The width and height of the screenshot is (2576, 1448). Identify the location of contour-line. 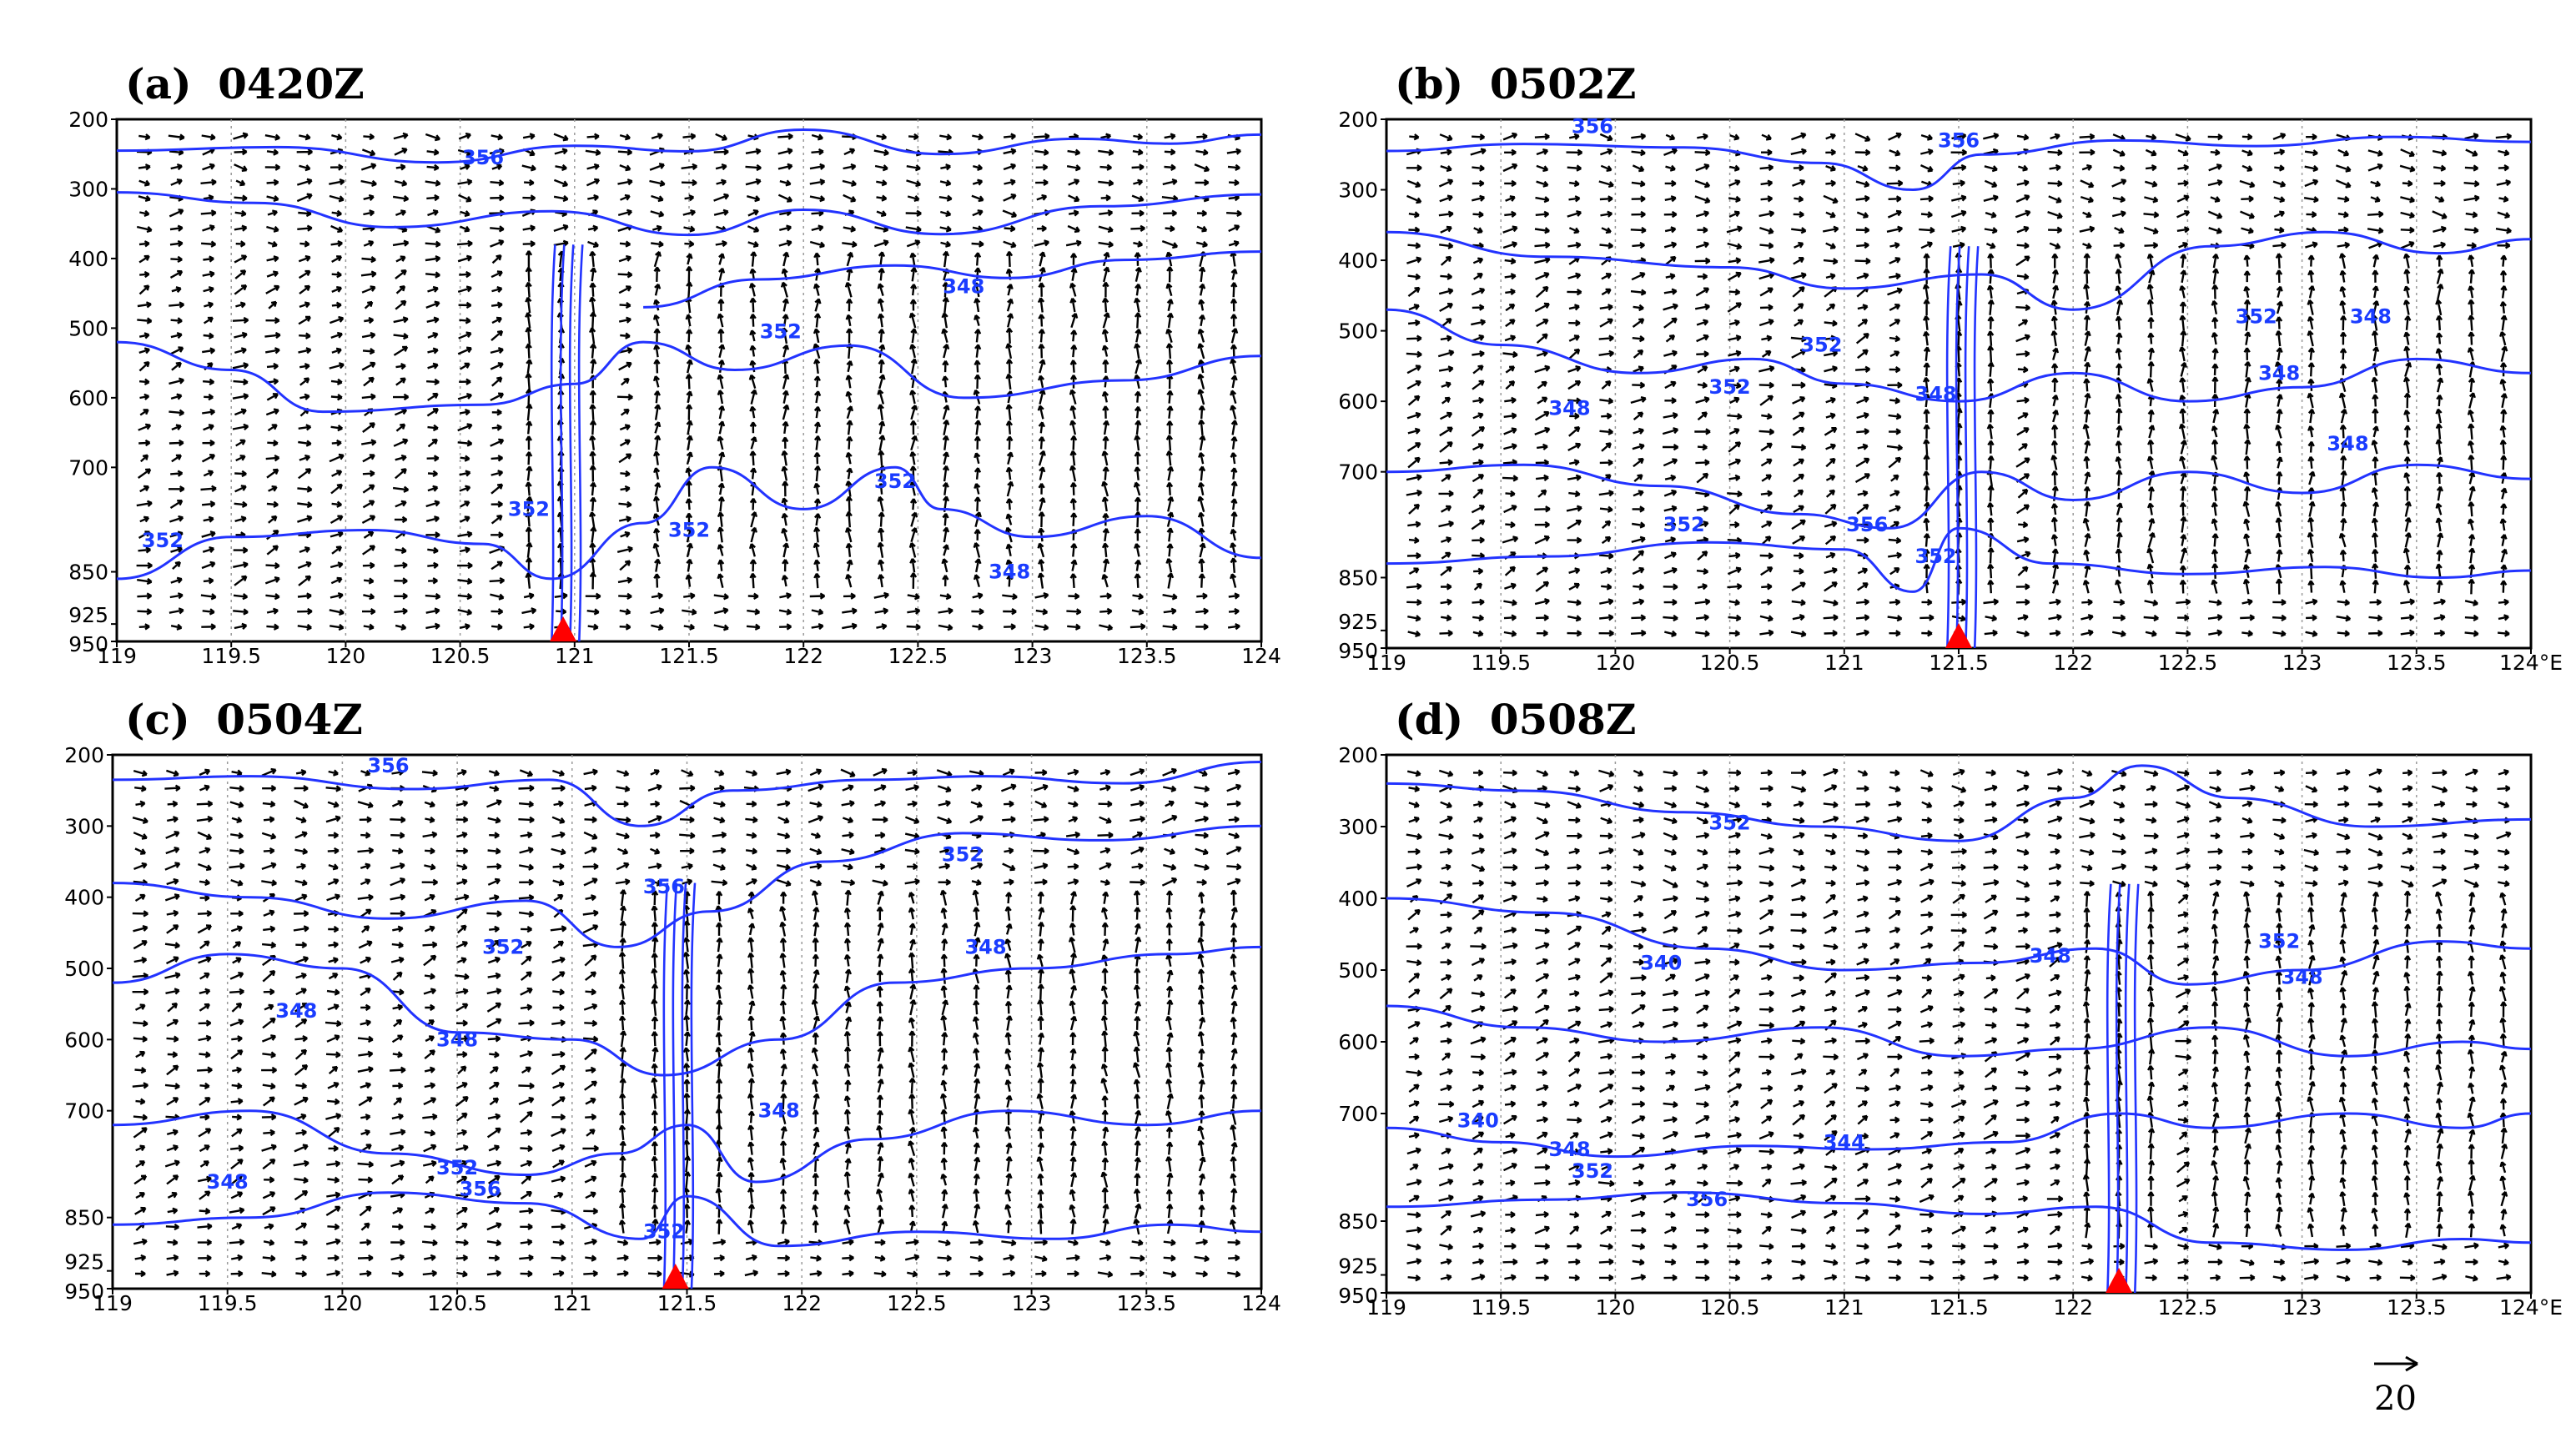
(689, 523).